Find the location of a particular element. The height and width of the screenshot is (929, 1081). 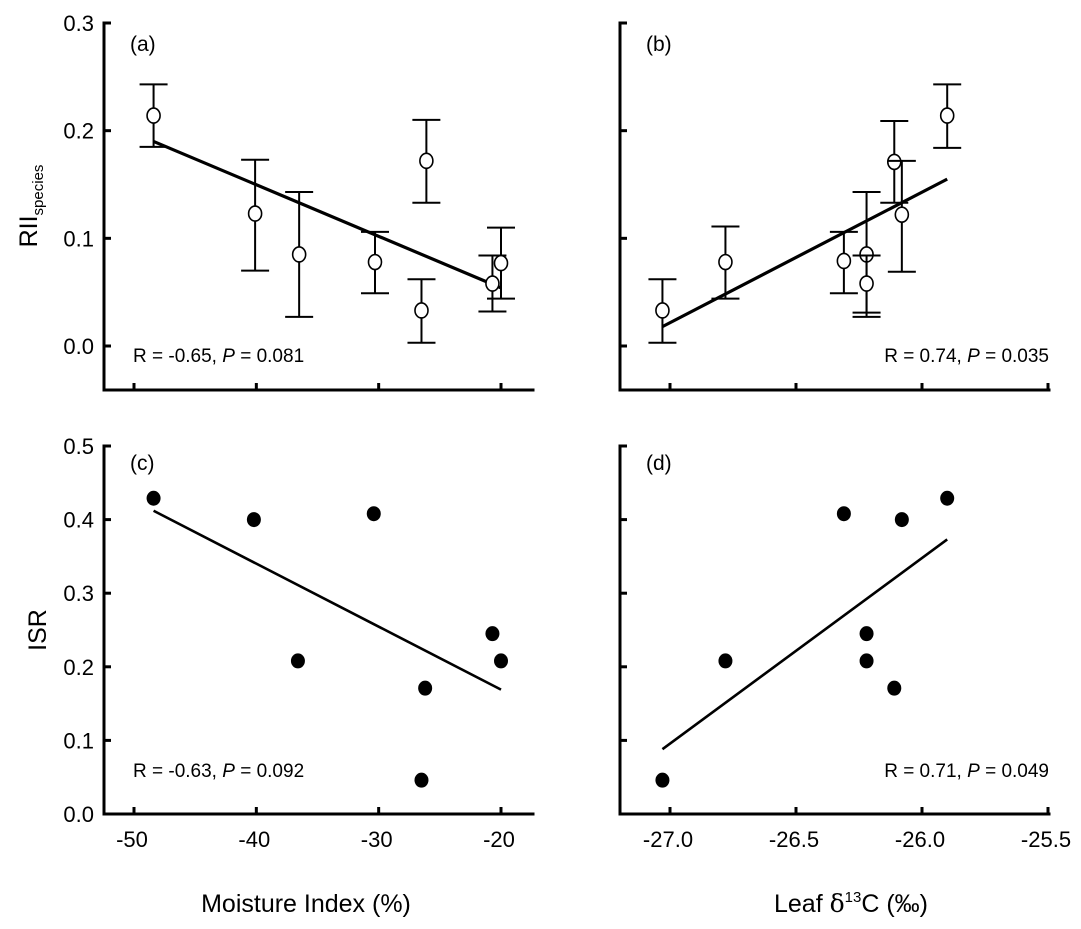

stat-b-suffix: = 0.035 is located at coordinates (1014, 356).